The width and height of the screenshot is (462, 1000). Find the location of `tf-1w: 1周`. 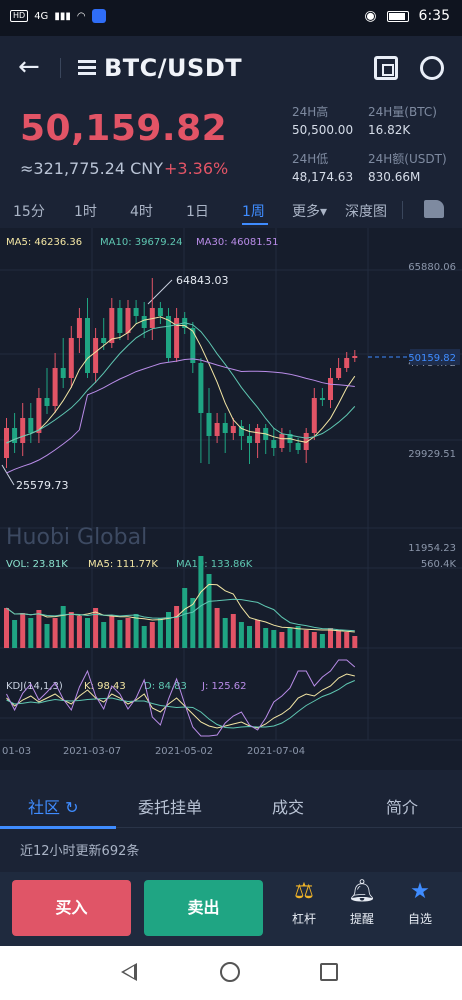

tf-1w: 1周 is located at coordinates (253, 212).